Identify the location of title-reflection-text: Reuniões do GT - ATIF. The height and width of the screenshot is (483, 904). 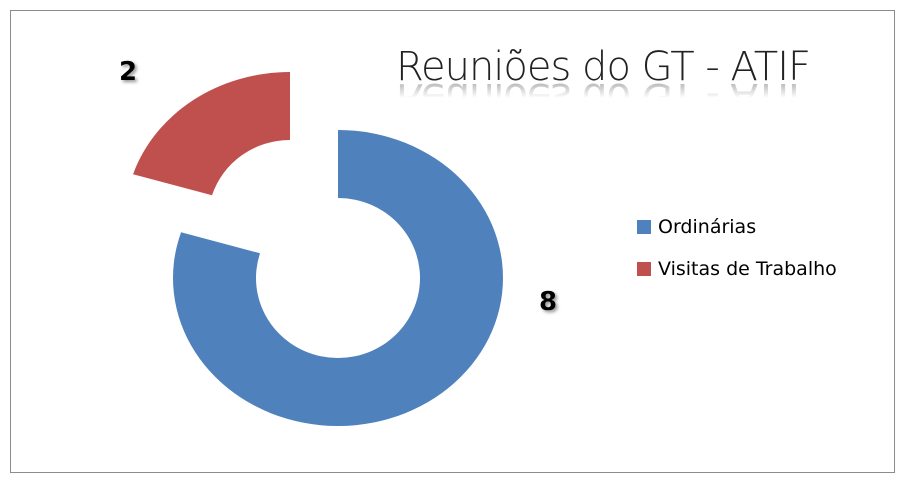
(603, 97).